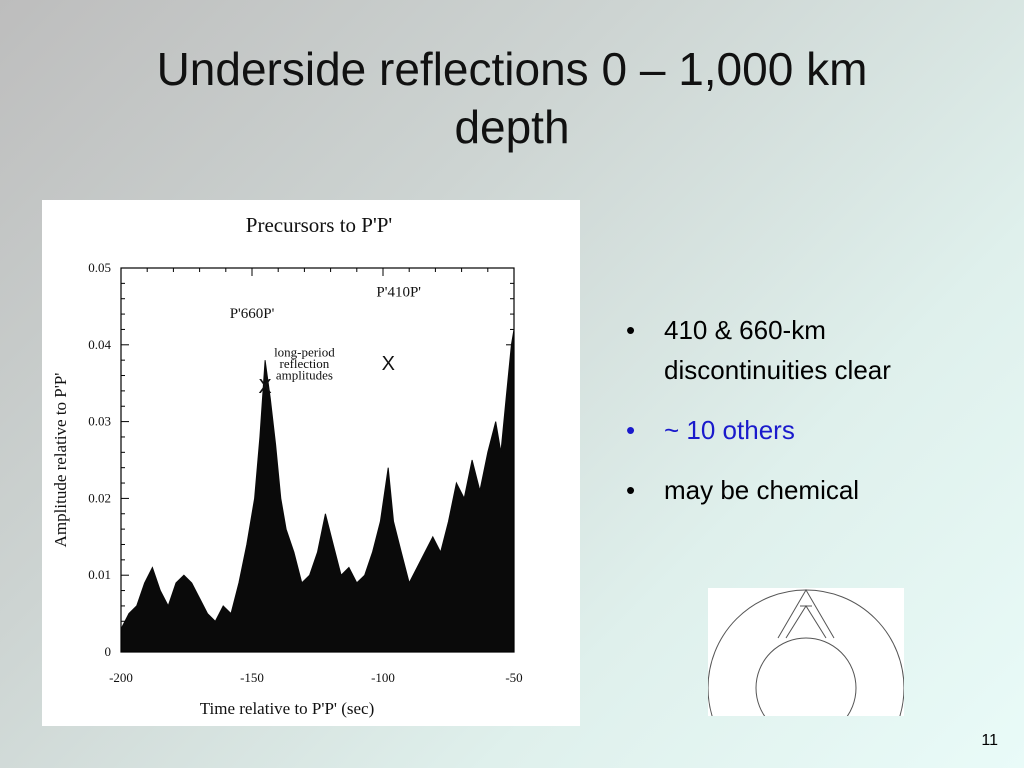  I want to click on chart-annotation: long-period, so click(304, 351).